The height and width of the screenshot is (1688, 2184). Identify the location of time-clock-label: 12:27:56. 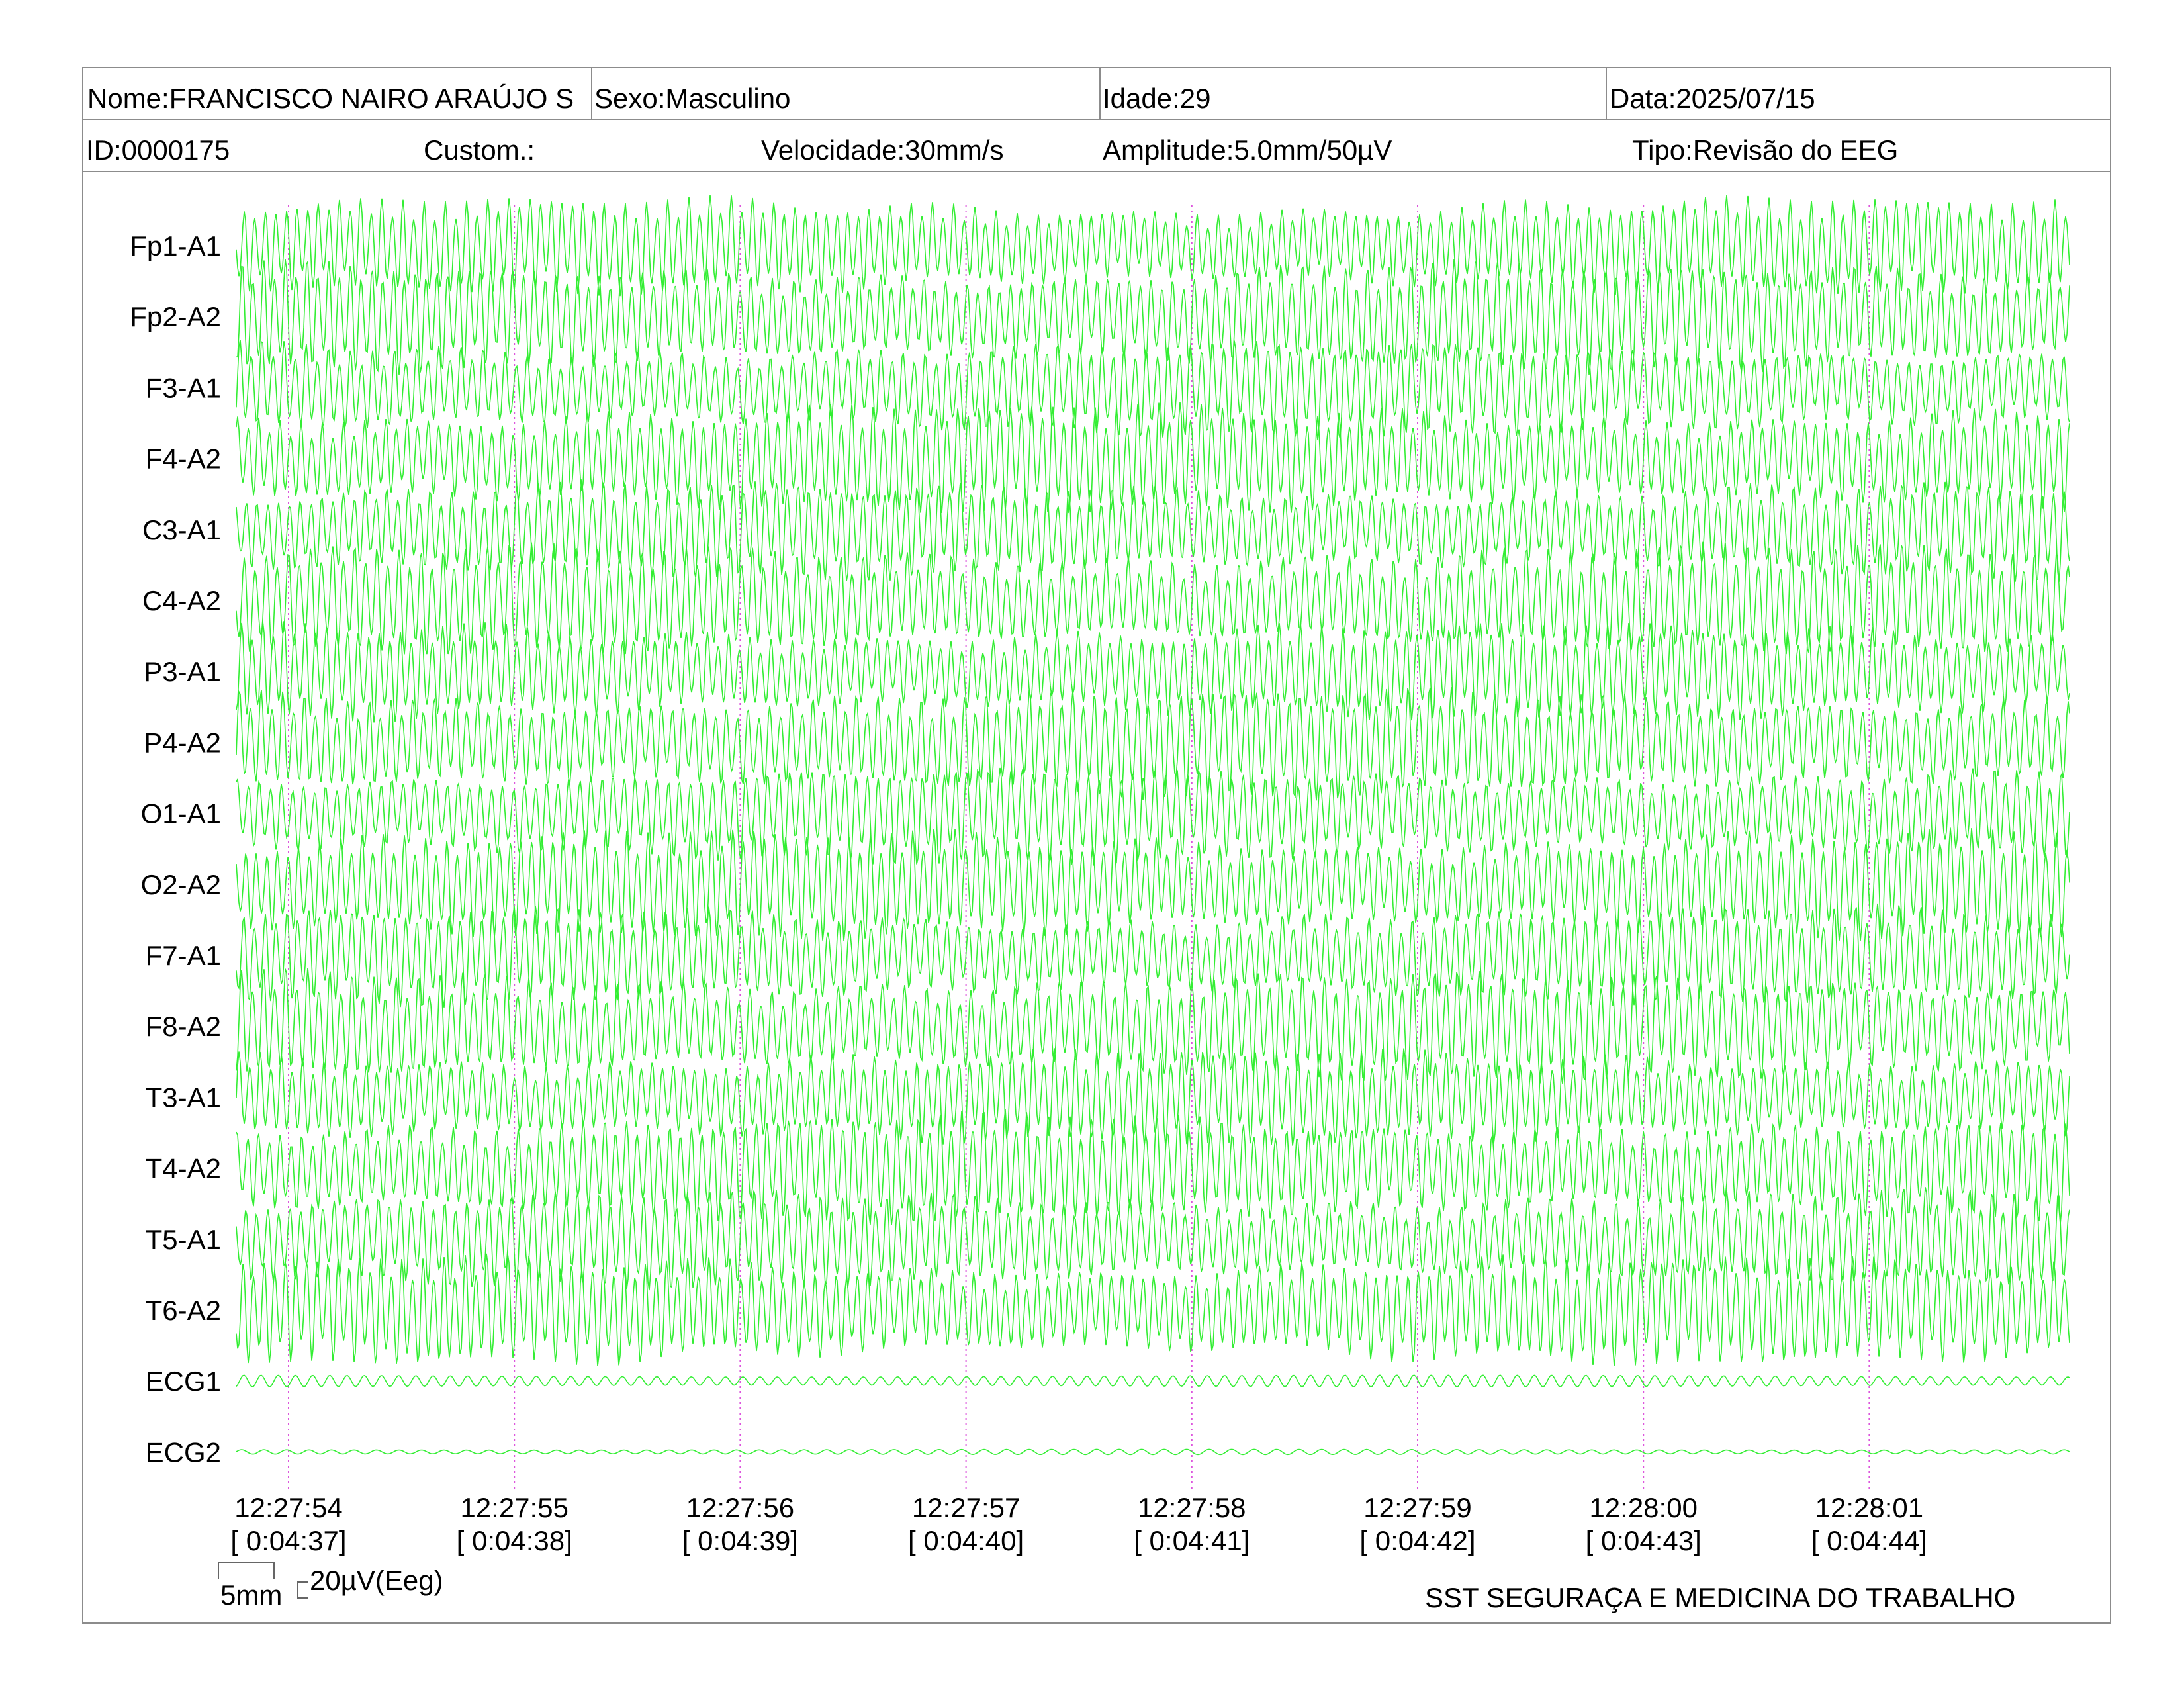
(741, 1507).